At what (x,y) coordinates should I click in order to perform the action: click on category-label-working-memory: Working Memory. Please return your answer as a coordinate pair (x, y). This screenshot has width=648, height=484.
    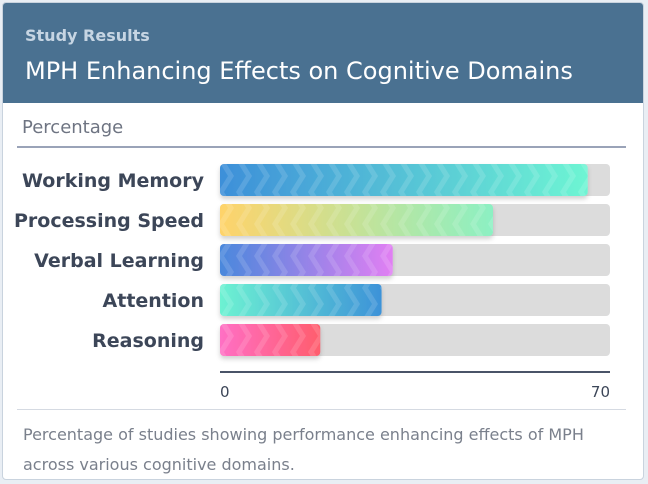
    Looking at the image, I should click on (113, 181).